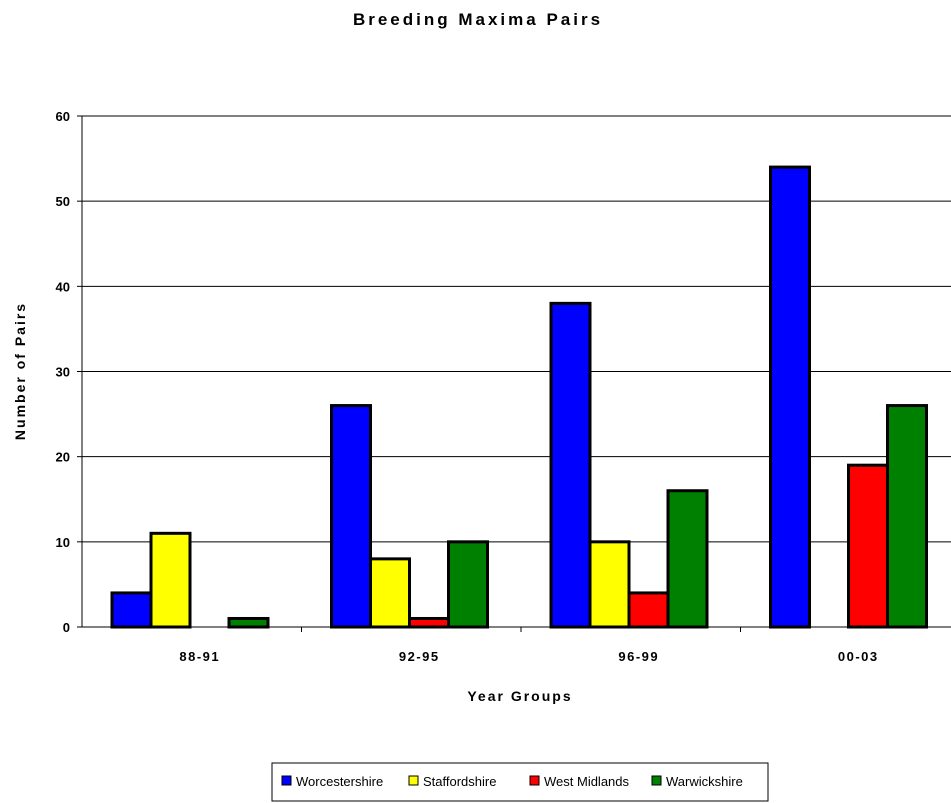  I want to click on y-tick-label: 50, so click(63, 201).